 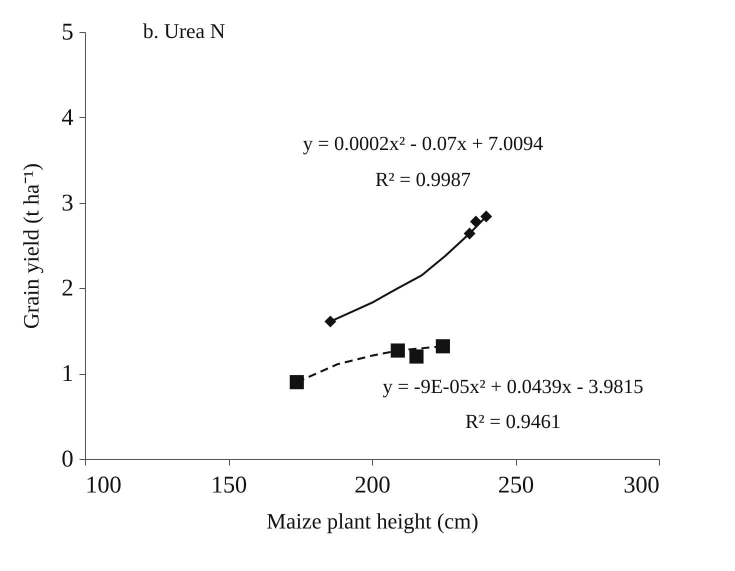 What do you see at coordinates (68, 33) in the screenshot?
I see `y-tick-label: 5` at bounding box center [68, 33].